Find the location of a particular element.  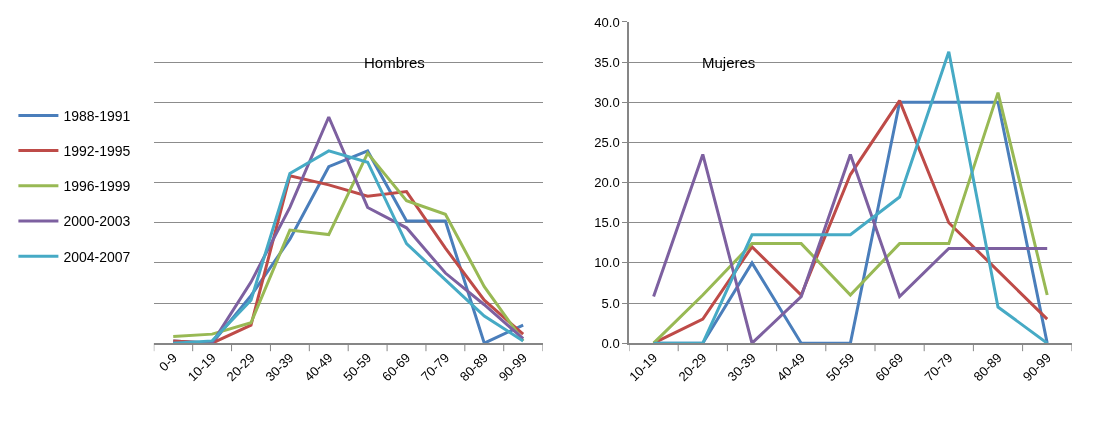

x-tick-label: 0-9 is located at coordinates (168, 362).